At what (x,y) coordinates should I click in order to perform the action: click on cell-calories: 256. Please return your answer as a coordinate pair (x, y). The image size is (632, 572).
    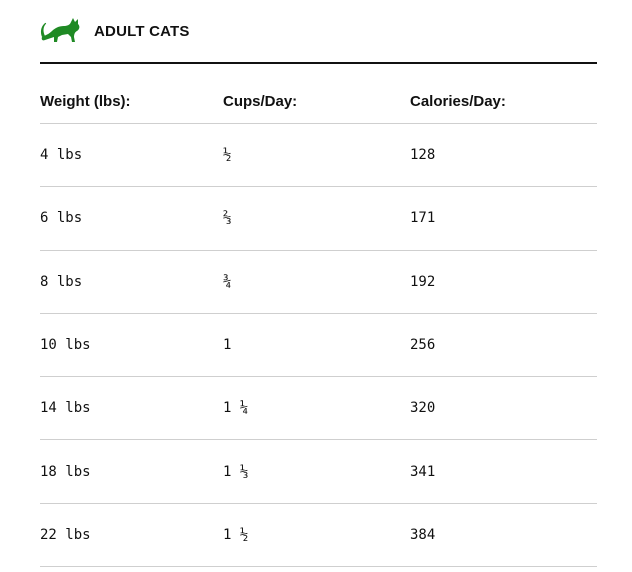
    Looking at the image, I should click on (423, 345).